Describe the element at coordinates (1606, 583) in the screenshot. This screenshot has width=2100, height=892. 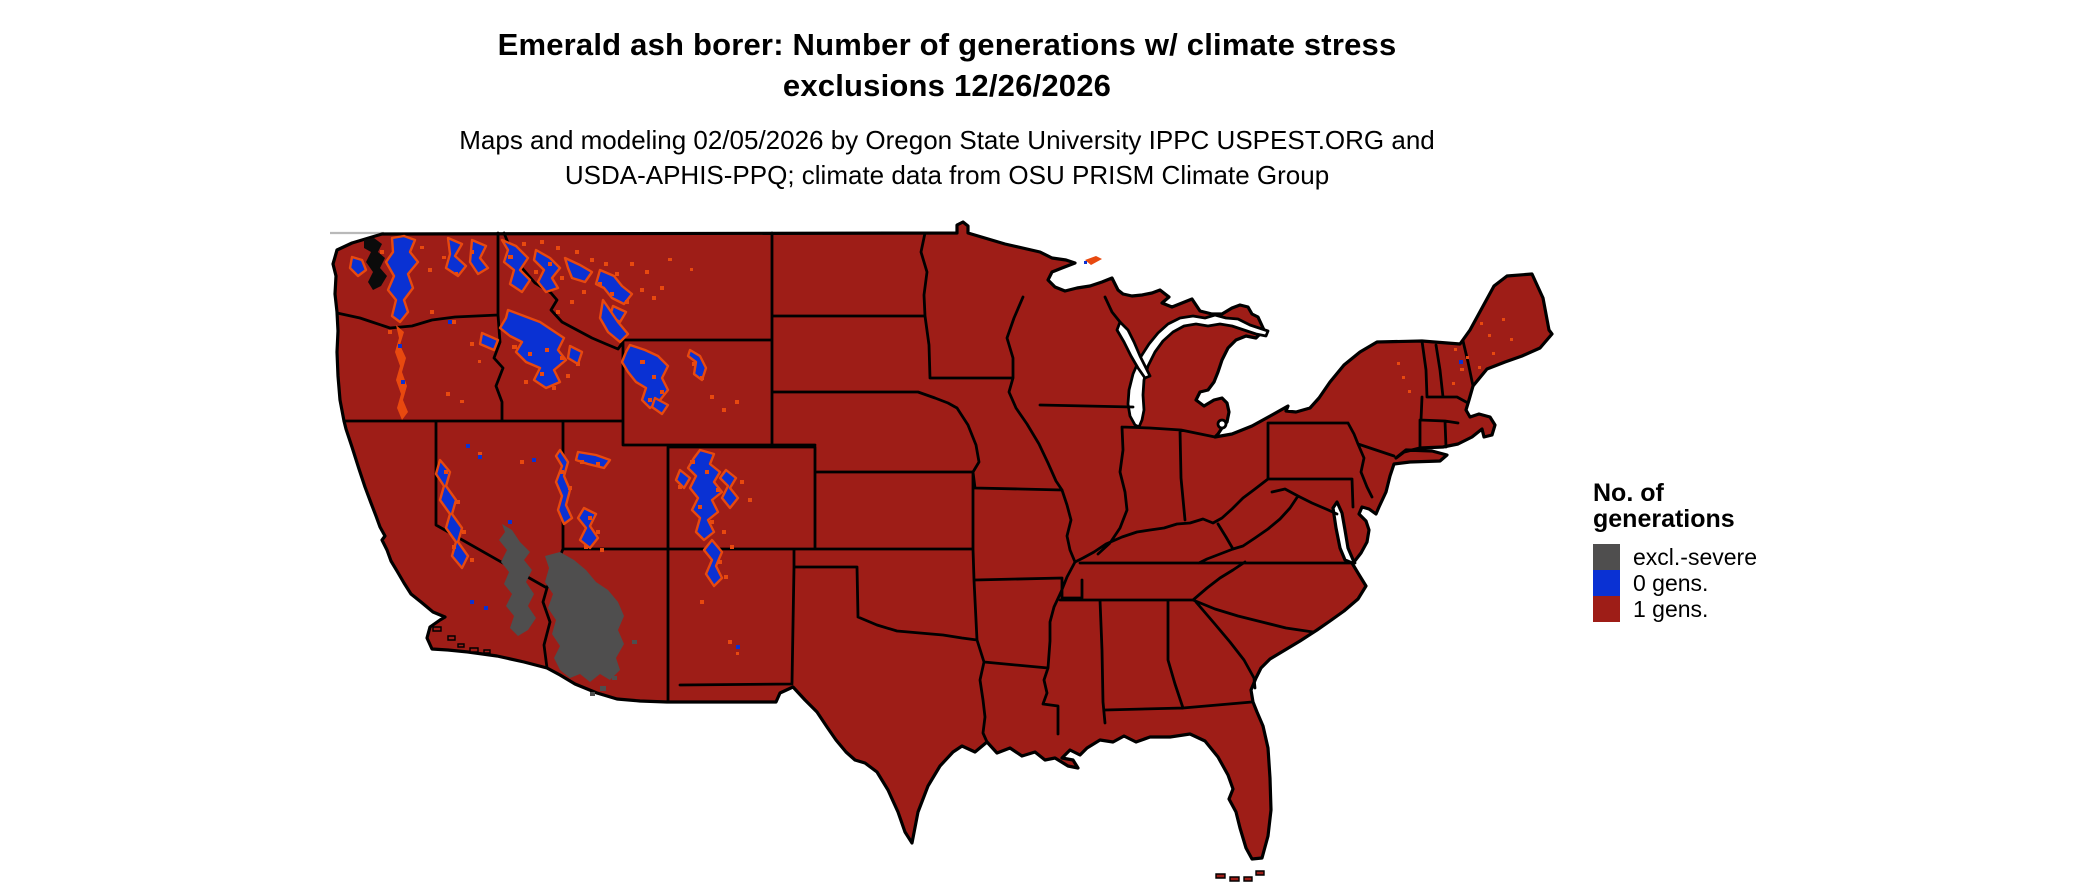
I see `legend-swatch-0-gens` at that location.